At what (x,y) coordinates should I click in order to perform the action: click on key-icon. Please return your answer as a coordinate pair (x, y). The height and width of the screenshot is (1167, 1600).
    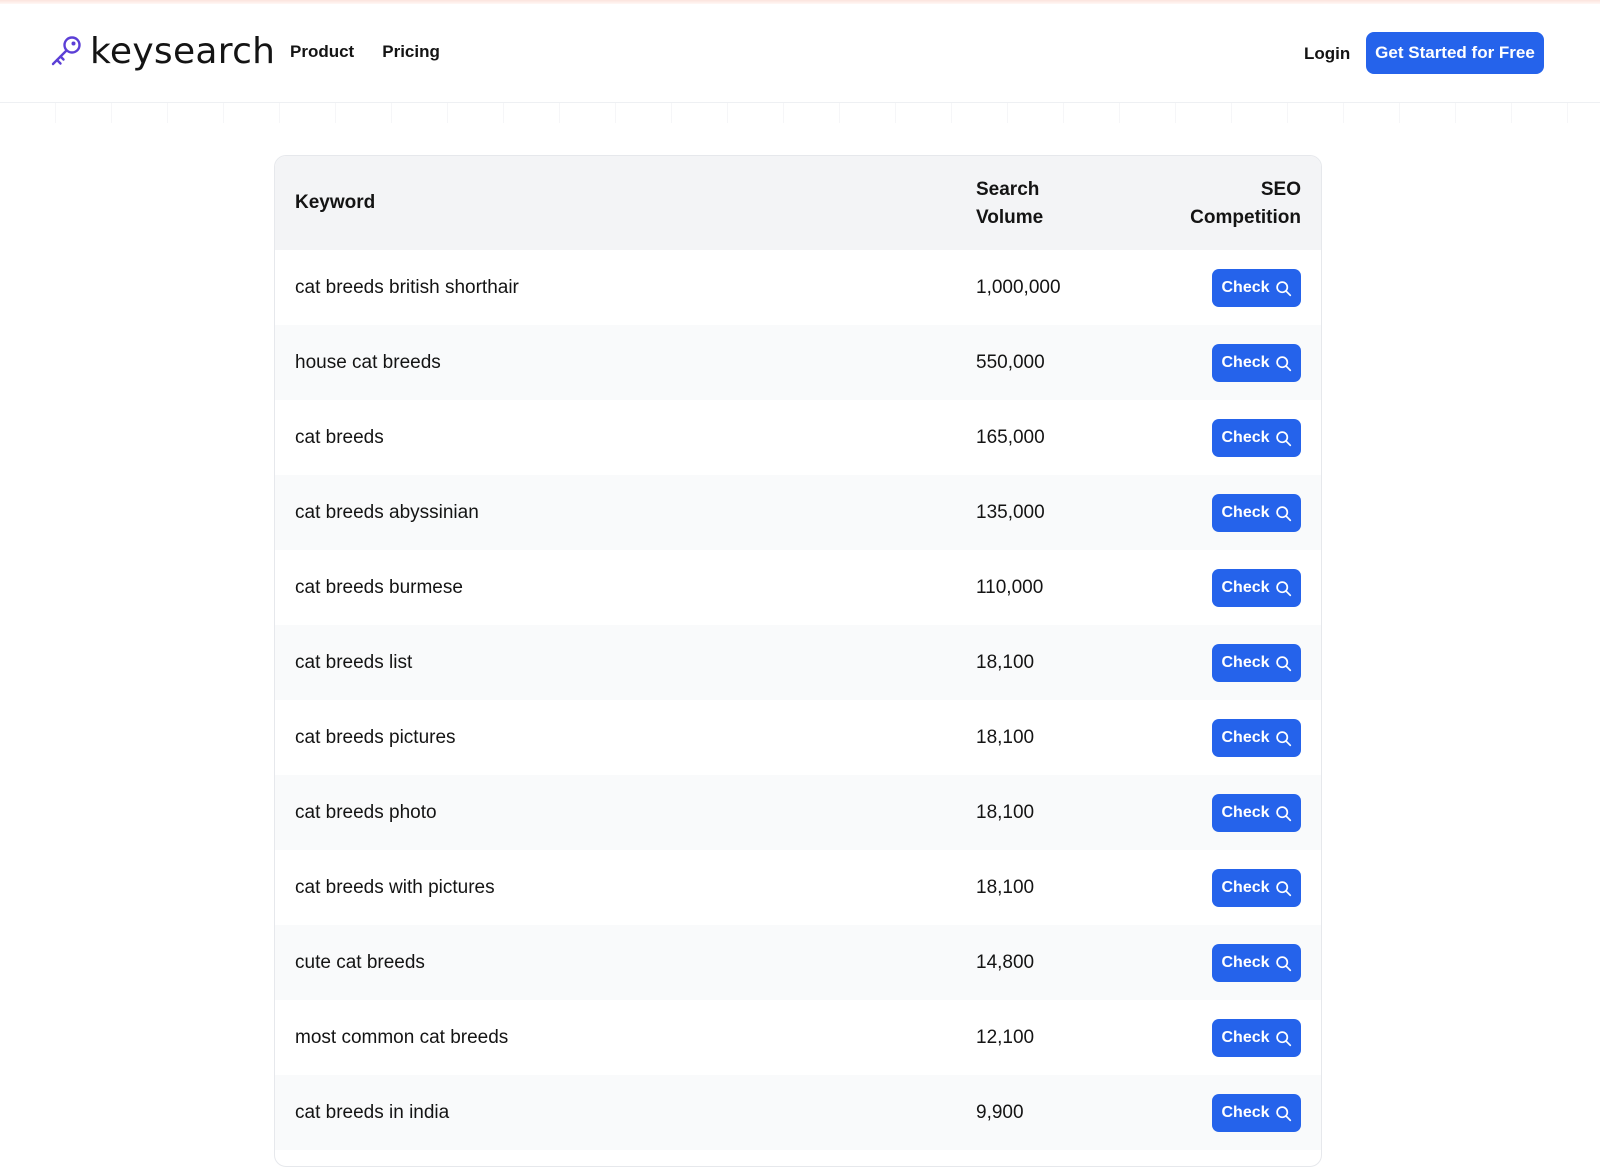
    Looking at the image, I should click on (66, 51).